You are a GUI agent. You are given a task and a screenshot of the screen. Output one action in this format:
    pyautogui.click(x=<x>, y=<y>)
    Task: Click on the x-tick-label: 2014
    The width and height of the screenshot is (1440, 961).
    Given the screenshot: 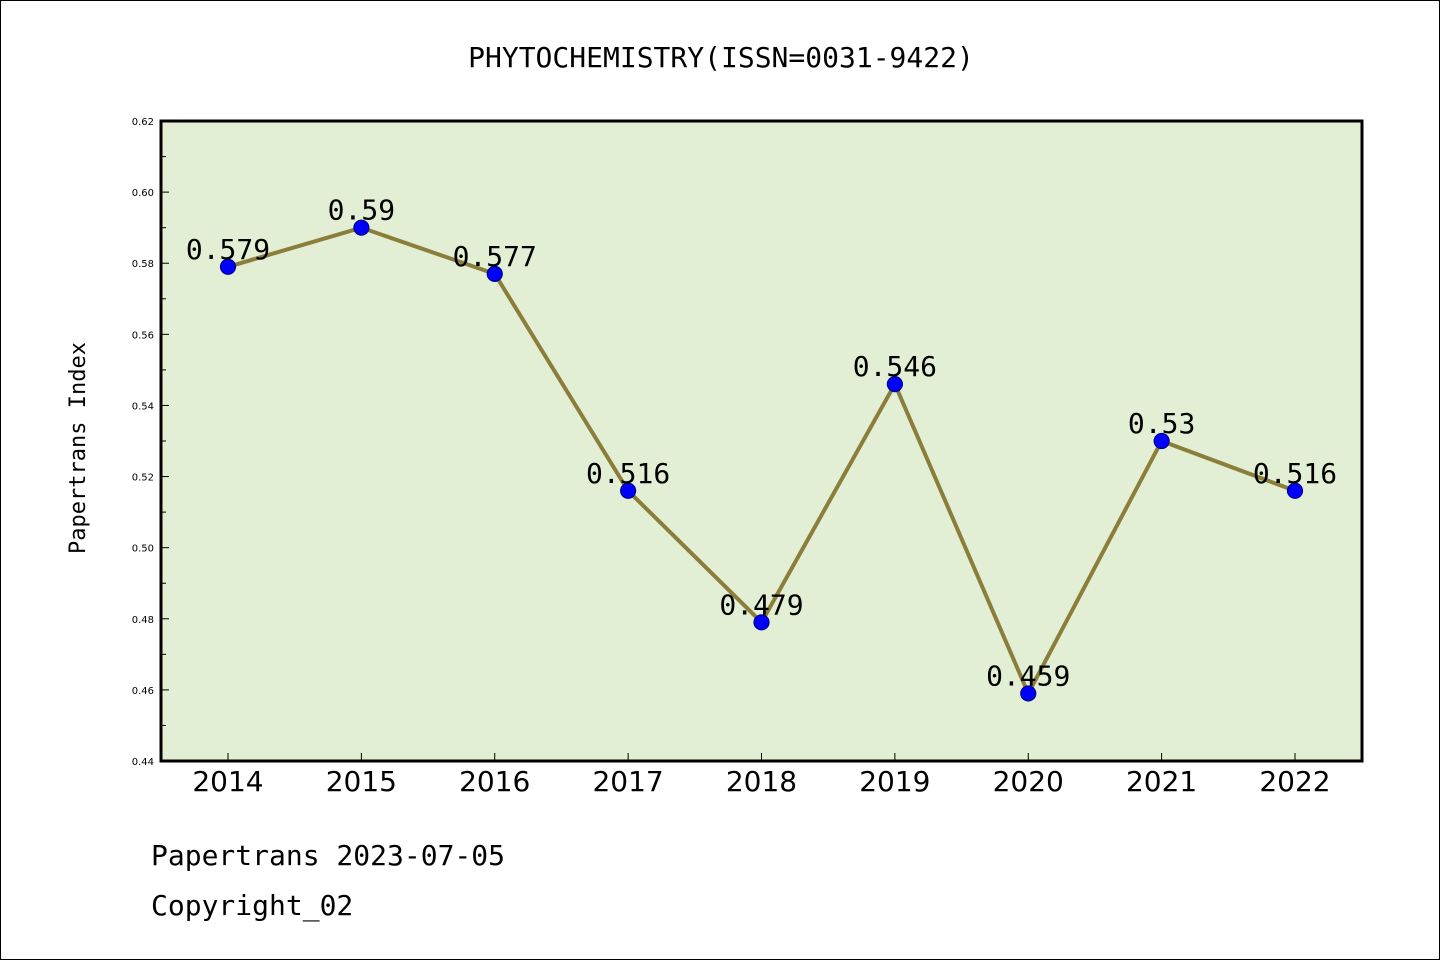 What is the action you would take?
    pyautogui.click(x=227, y=781)
    